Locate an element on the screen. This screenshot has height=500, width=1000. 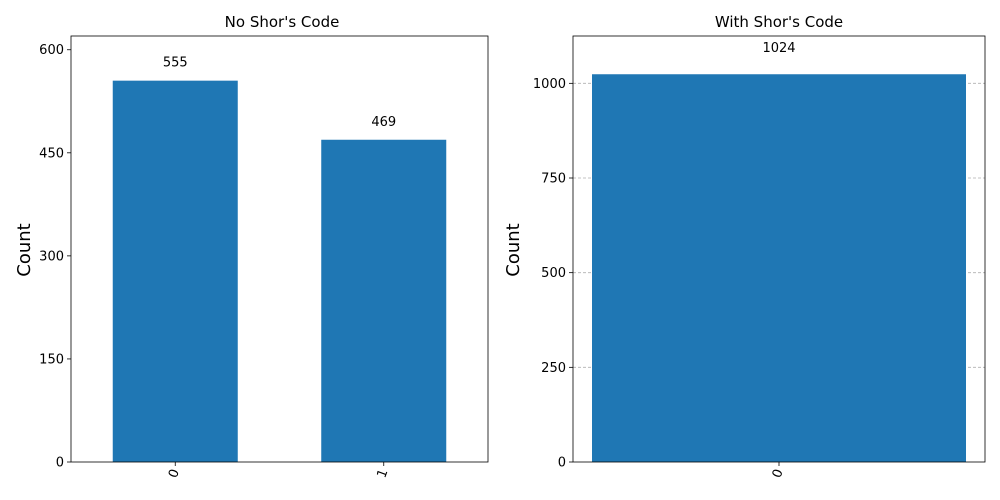
data-labels: 1024 is located at coordinates (778, 48).